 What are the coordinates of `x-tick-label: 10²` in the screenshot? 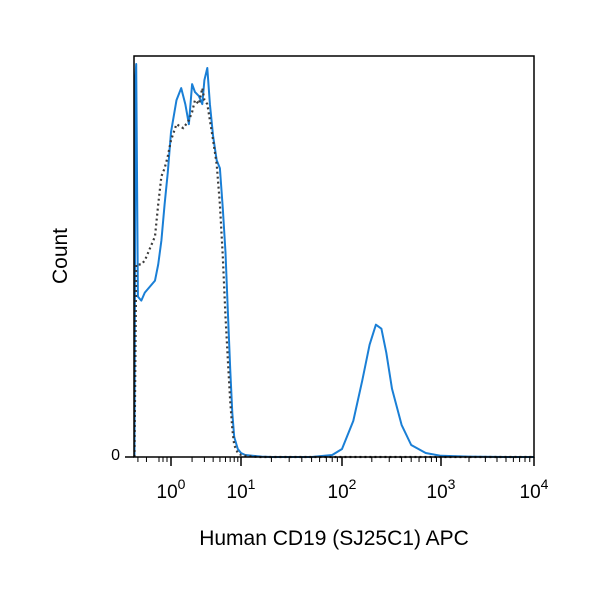 It's located at (342, 489).